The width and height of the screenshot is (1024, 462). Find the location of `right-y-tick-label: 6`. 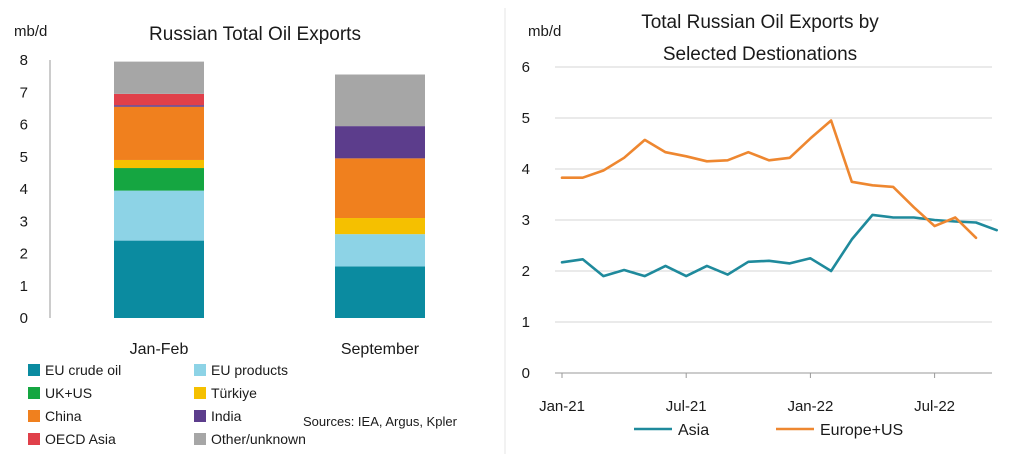

right-y-tick-label: 6 is located at coordinates (526, 67).